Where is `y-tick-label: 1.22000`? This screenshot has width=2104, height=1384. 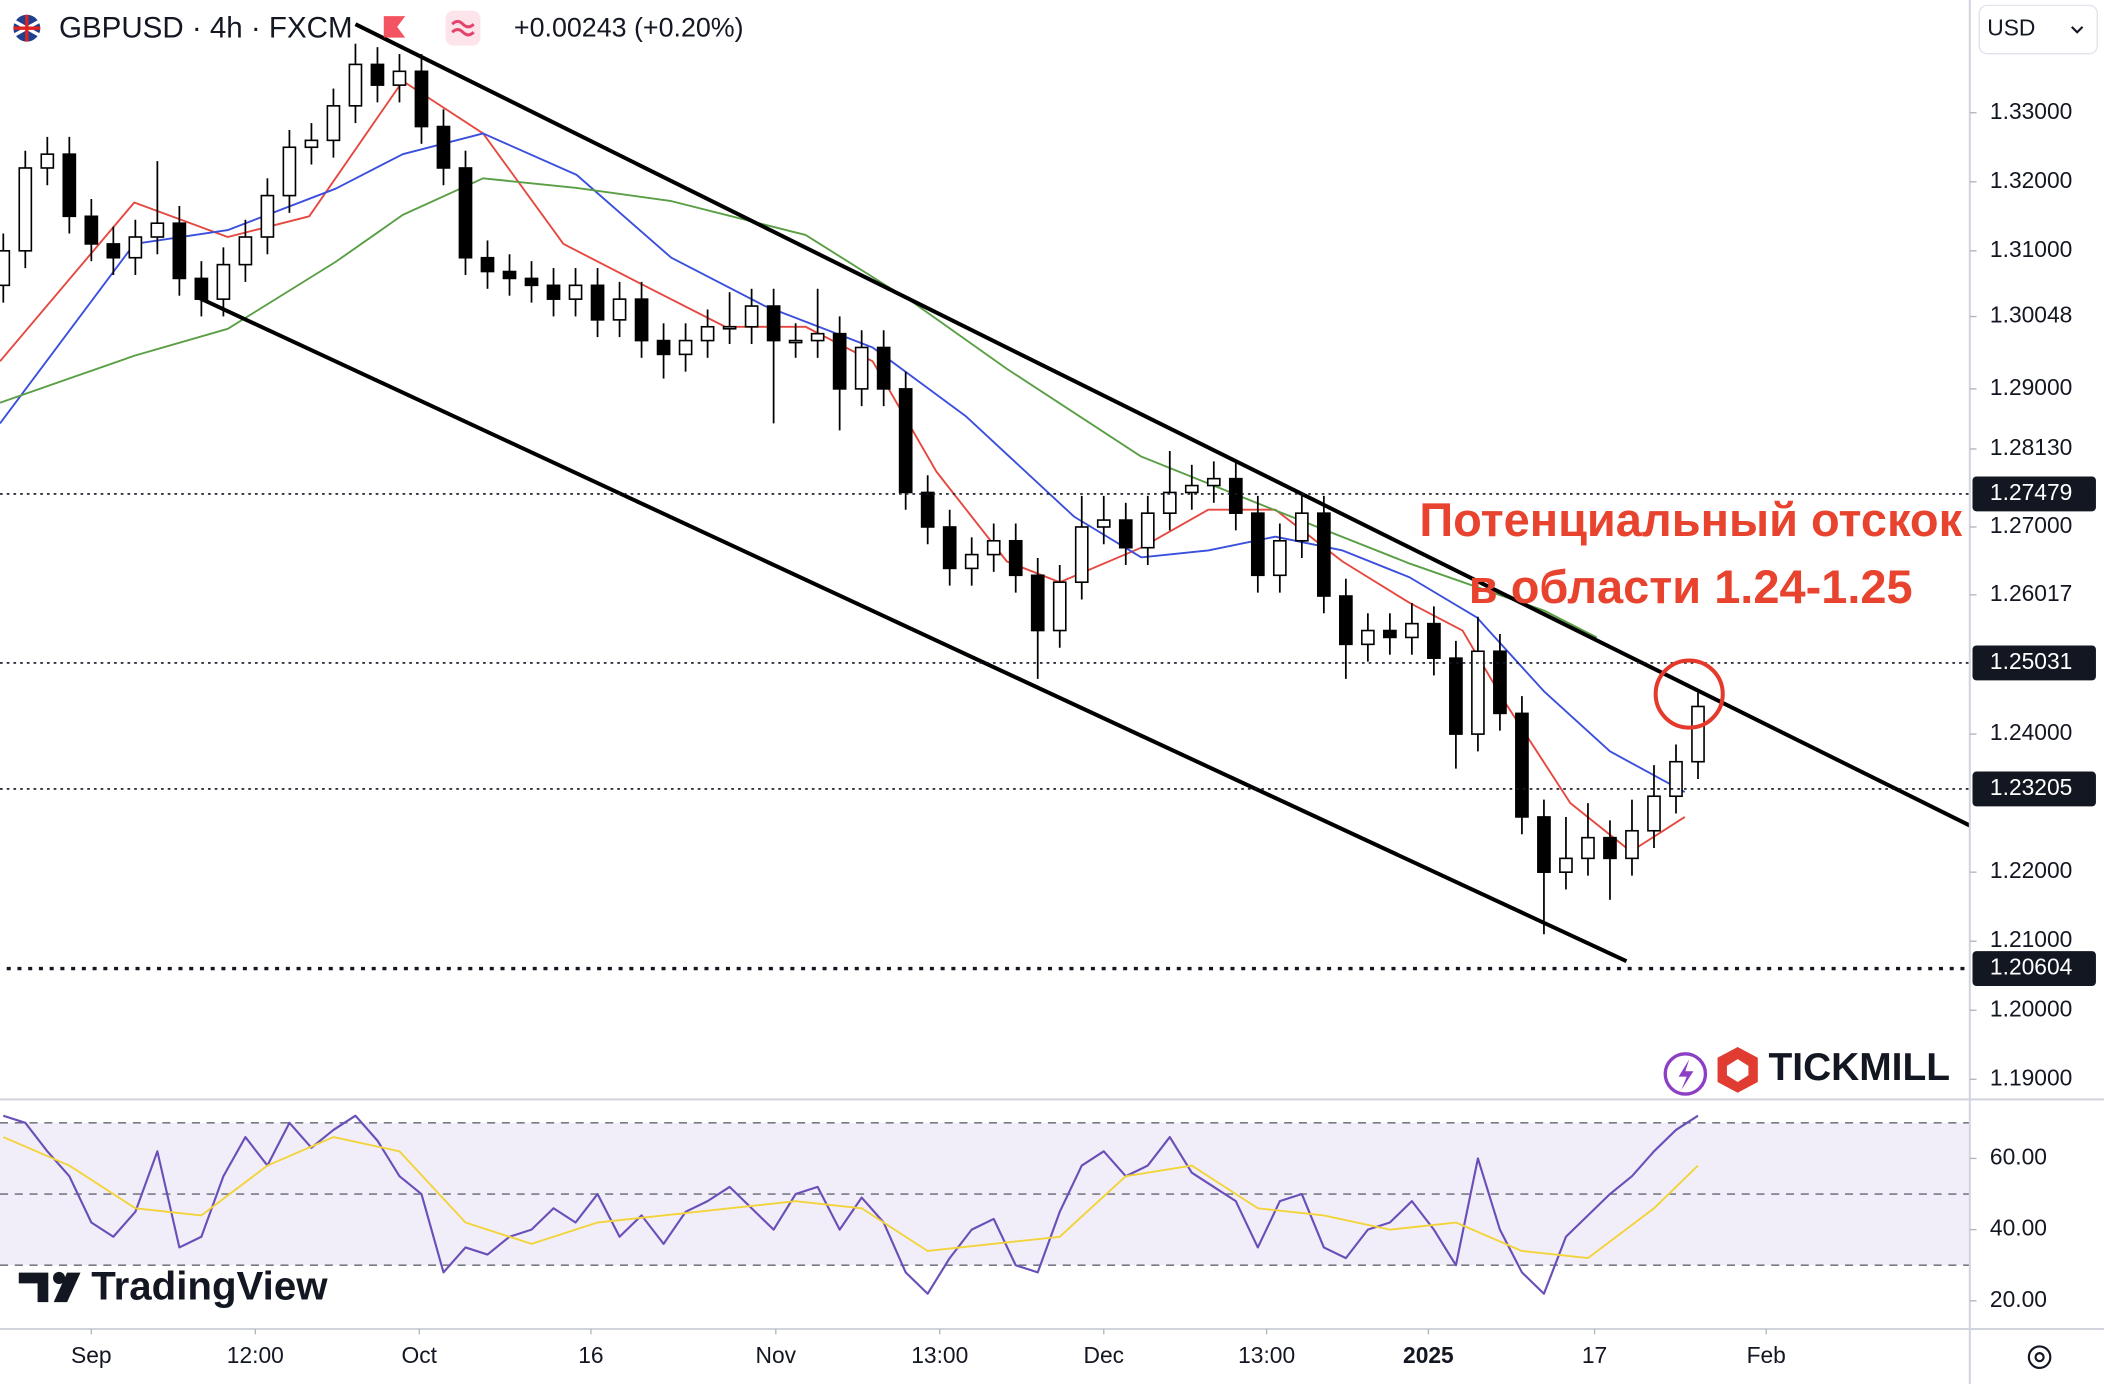 y-tick-label: 1.22000 is located at coordinates (2031, 870).